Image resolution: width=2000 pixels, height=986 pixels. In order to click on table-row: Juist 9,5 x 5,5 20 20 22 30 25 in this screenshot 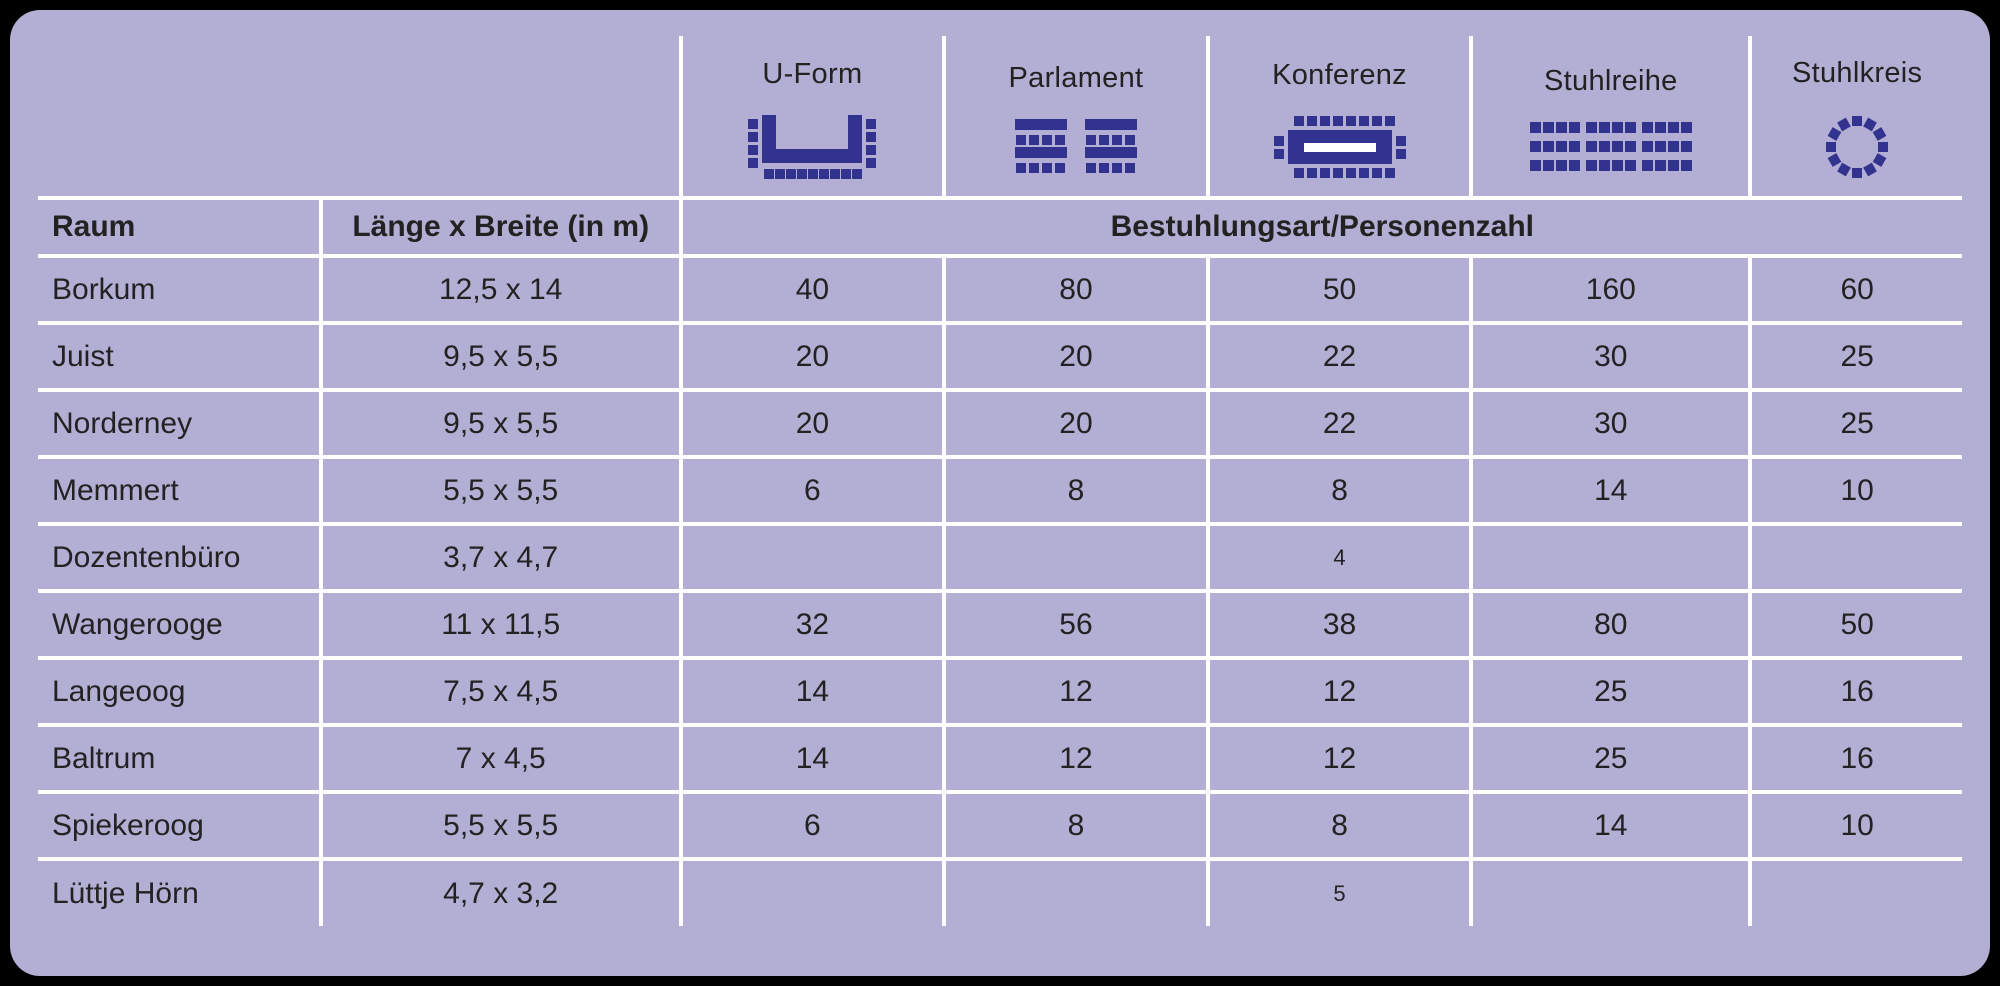, I will do `click(1000, 356)`.